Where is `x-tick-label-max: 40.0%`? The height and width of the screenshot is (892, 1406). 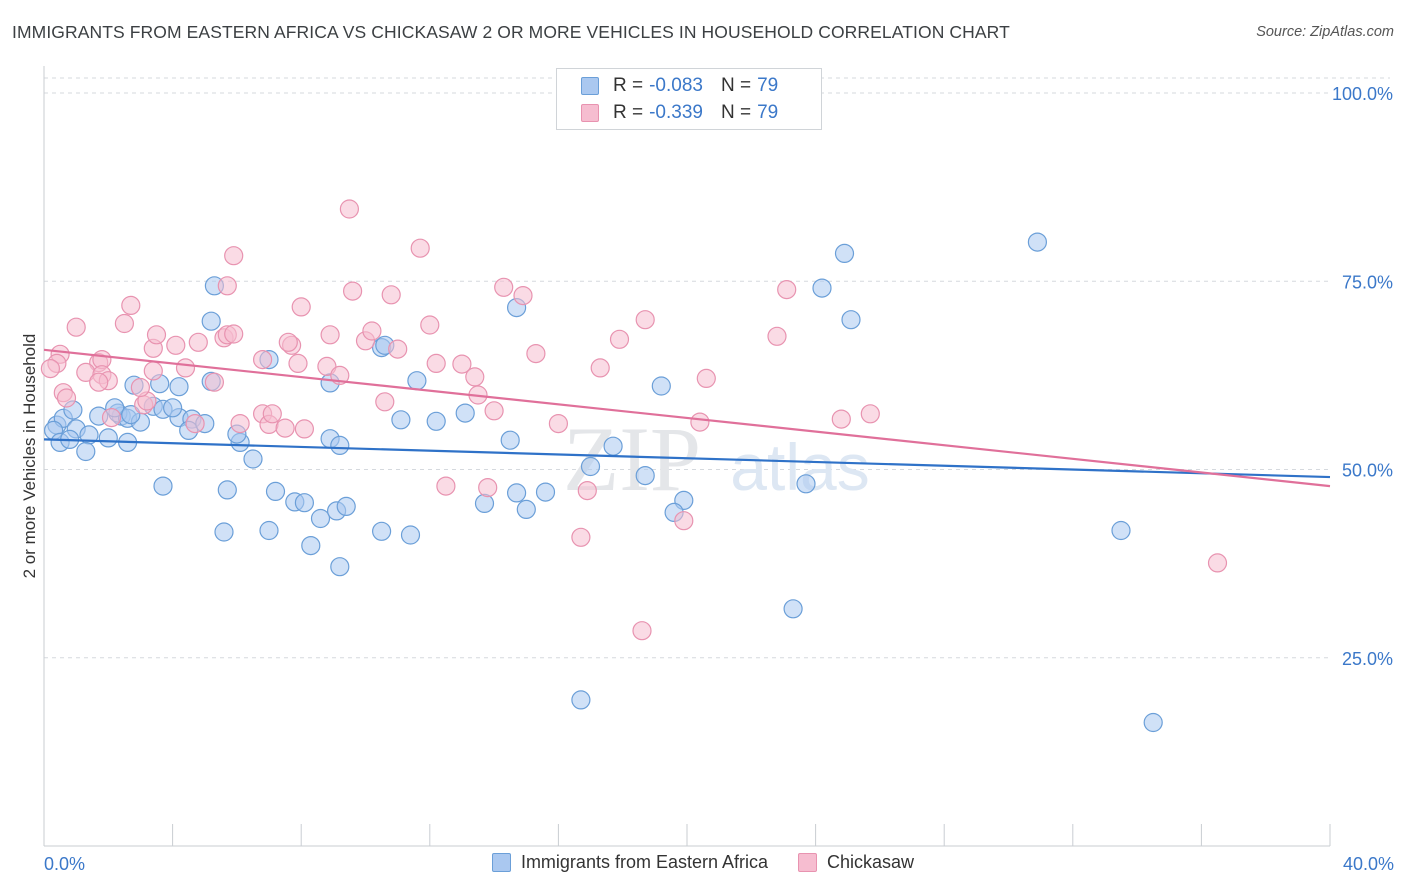
x-tick-label-max: 40.0% is located at coordinates (1368, 864).